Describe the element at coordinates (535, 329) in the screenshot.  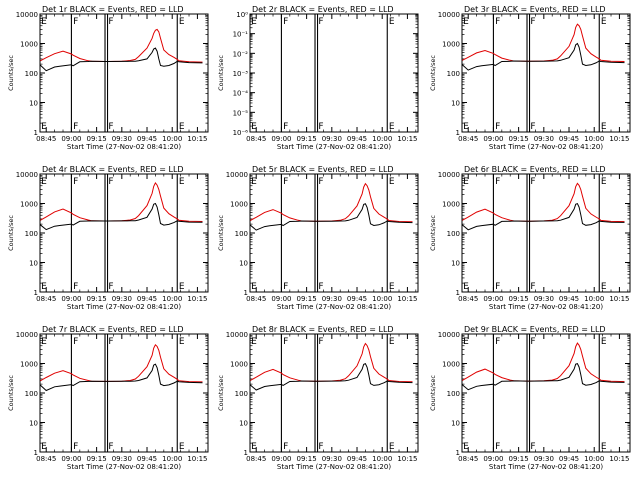
I see `panel-title: Det 9r BLACK = Events, RED = LLD` at that location.